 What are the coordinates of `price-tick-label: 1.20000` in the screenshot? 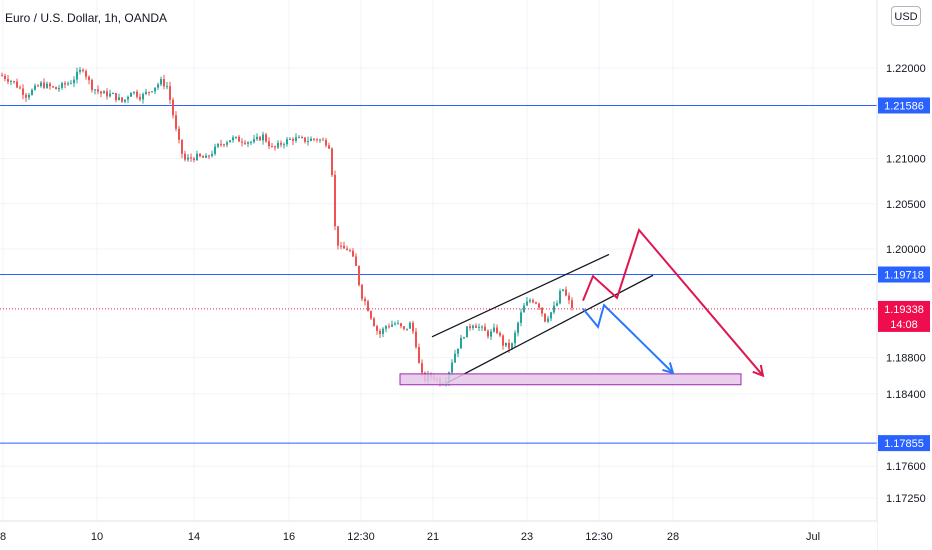 It's located at (906, 250).